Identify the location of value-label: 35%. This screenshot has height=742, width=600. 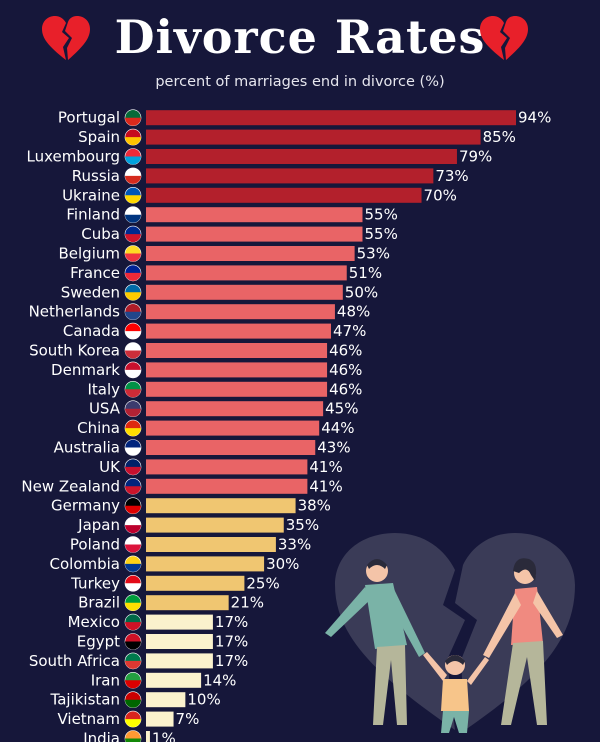
(302, 525).